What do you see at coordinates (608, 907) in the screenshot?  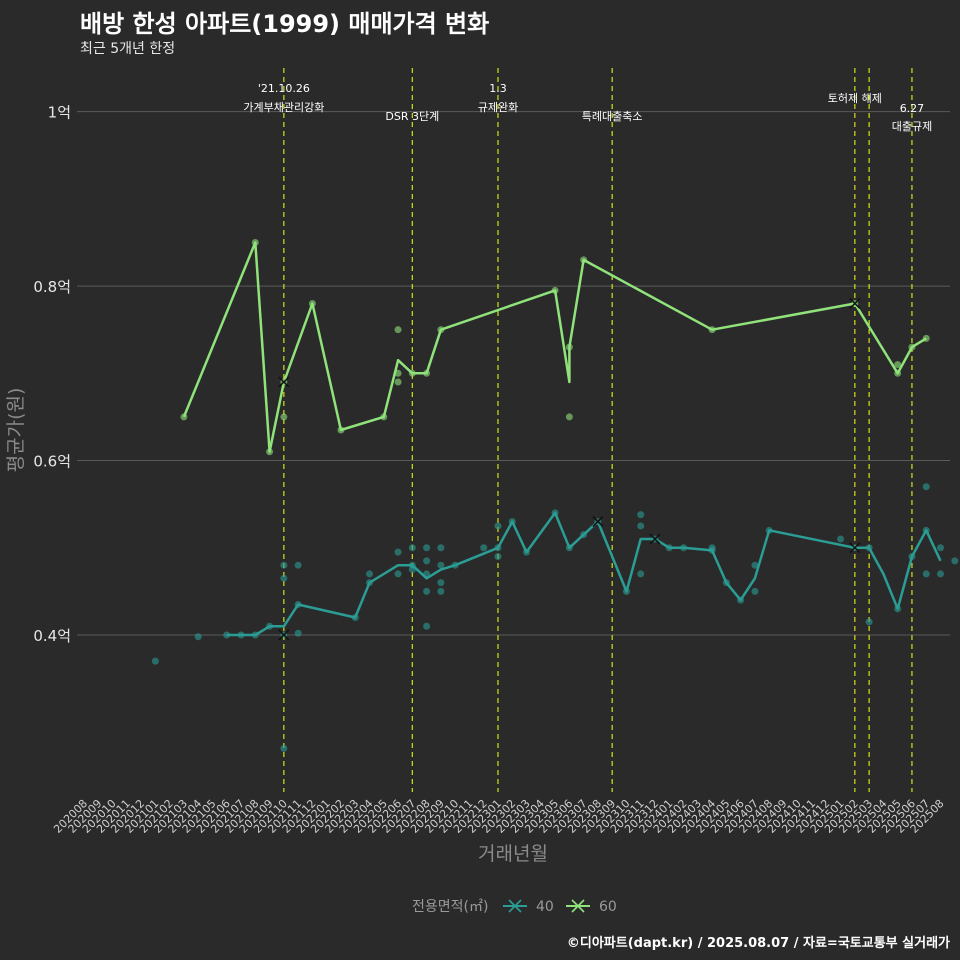 I see `legend-label-60: 60` at bounding box center [608, 907].